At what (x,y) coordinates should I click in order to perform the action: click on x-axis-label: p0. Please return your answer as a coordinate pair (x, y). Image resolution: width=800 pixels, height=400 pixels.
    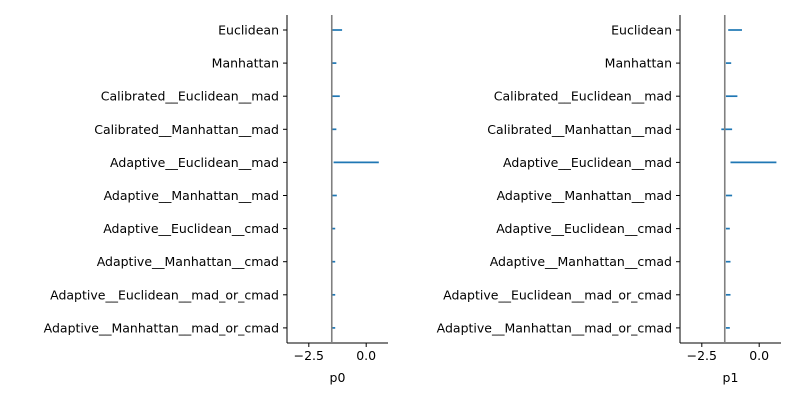
    Looking at the image, I should click on (338, 377).